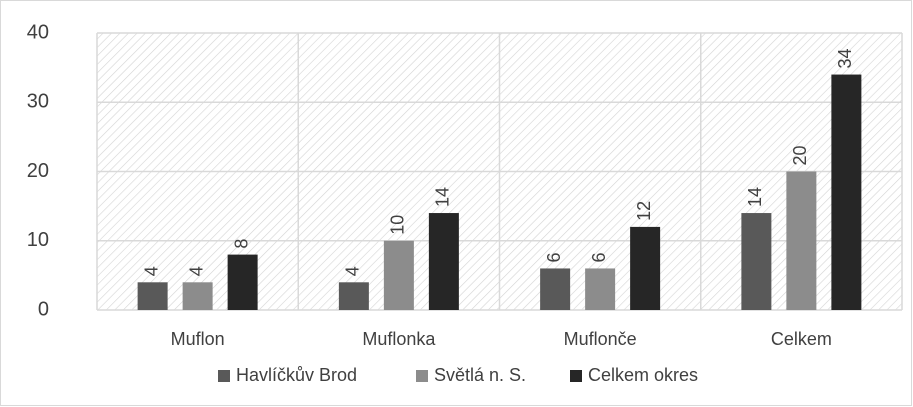 Image resolution: width=913 pixels, height=407 pixels. Describe the element at coordinates (480, 375) in the screenshot. I see `legend-label: Světlá n. S.` at that location.